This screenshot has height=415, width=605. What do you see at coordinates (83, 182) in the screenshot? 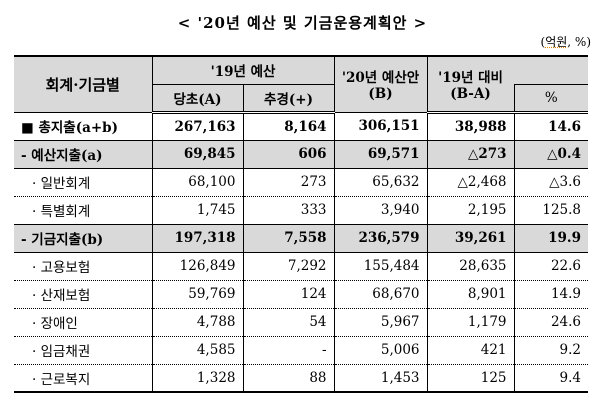
I see `row-label: · 일반회계` at bounding box center [83, 182].